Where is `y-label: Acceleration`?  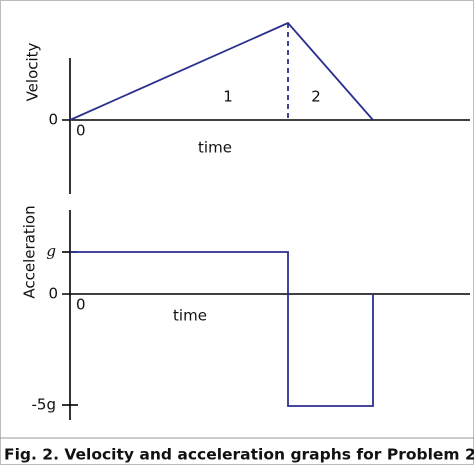 y-label: Acceleration is located at coordinates (30, 251).